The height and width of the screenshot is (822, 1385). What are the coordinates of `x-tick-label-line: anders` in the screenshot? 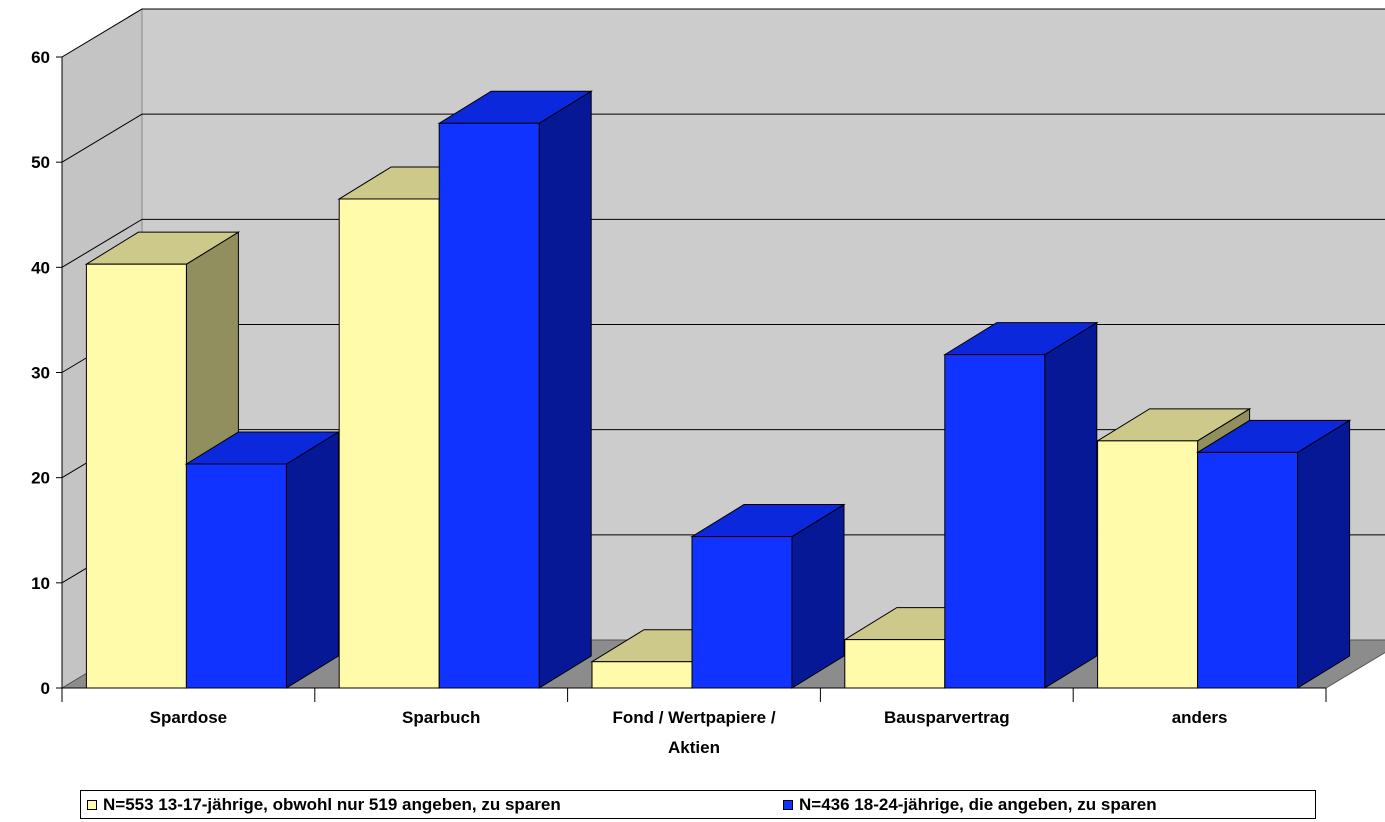 It's located at (1199, 717).